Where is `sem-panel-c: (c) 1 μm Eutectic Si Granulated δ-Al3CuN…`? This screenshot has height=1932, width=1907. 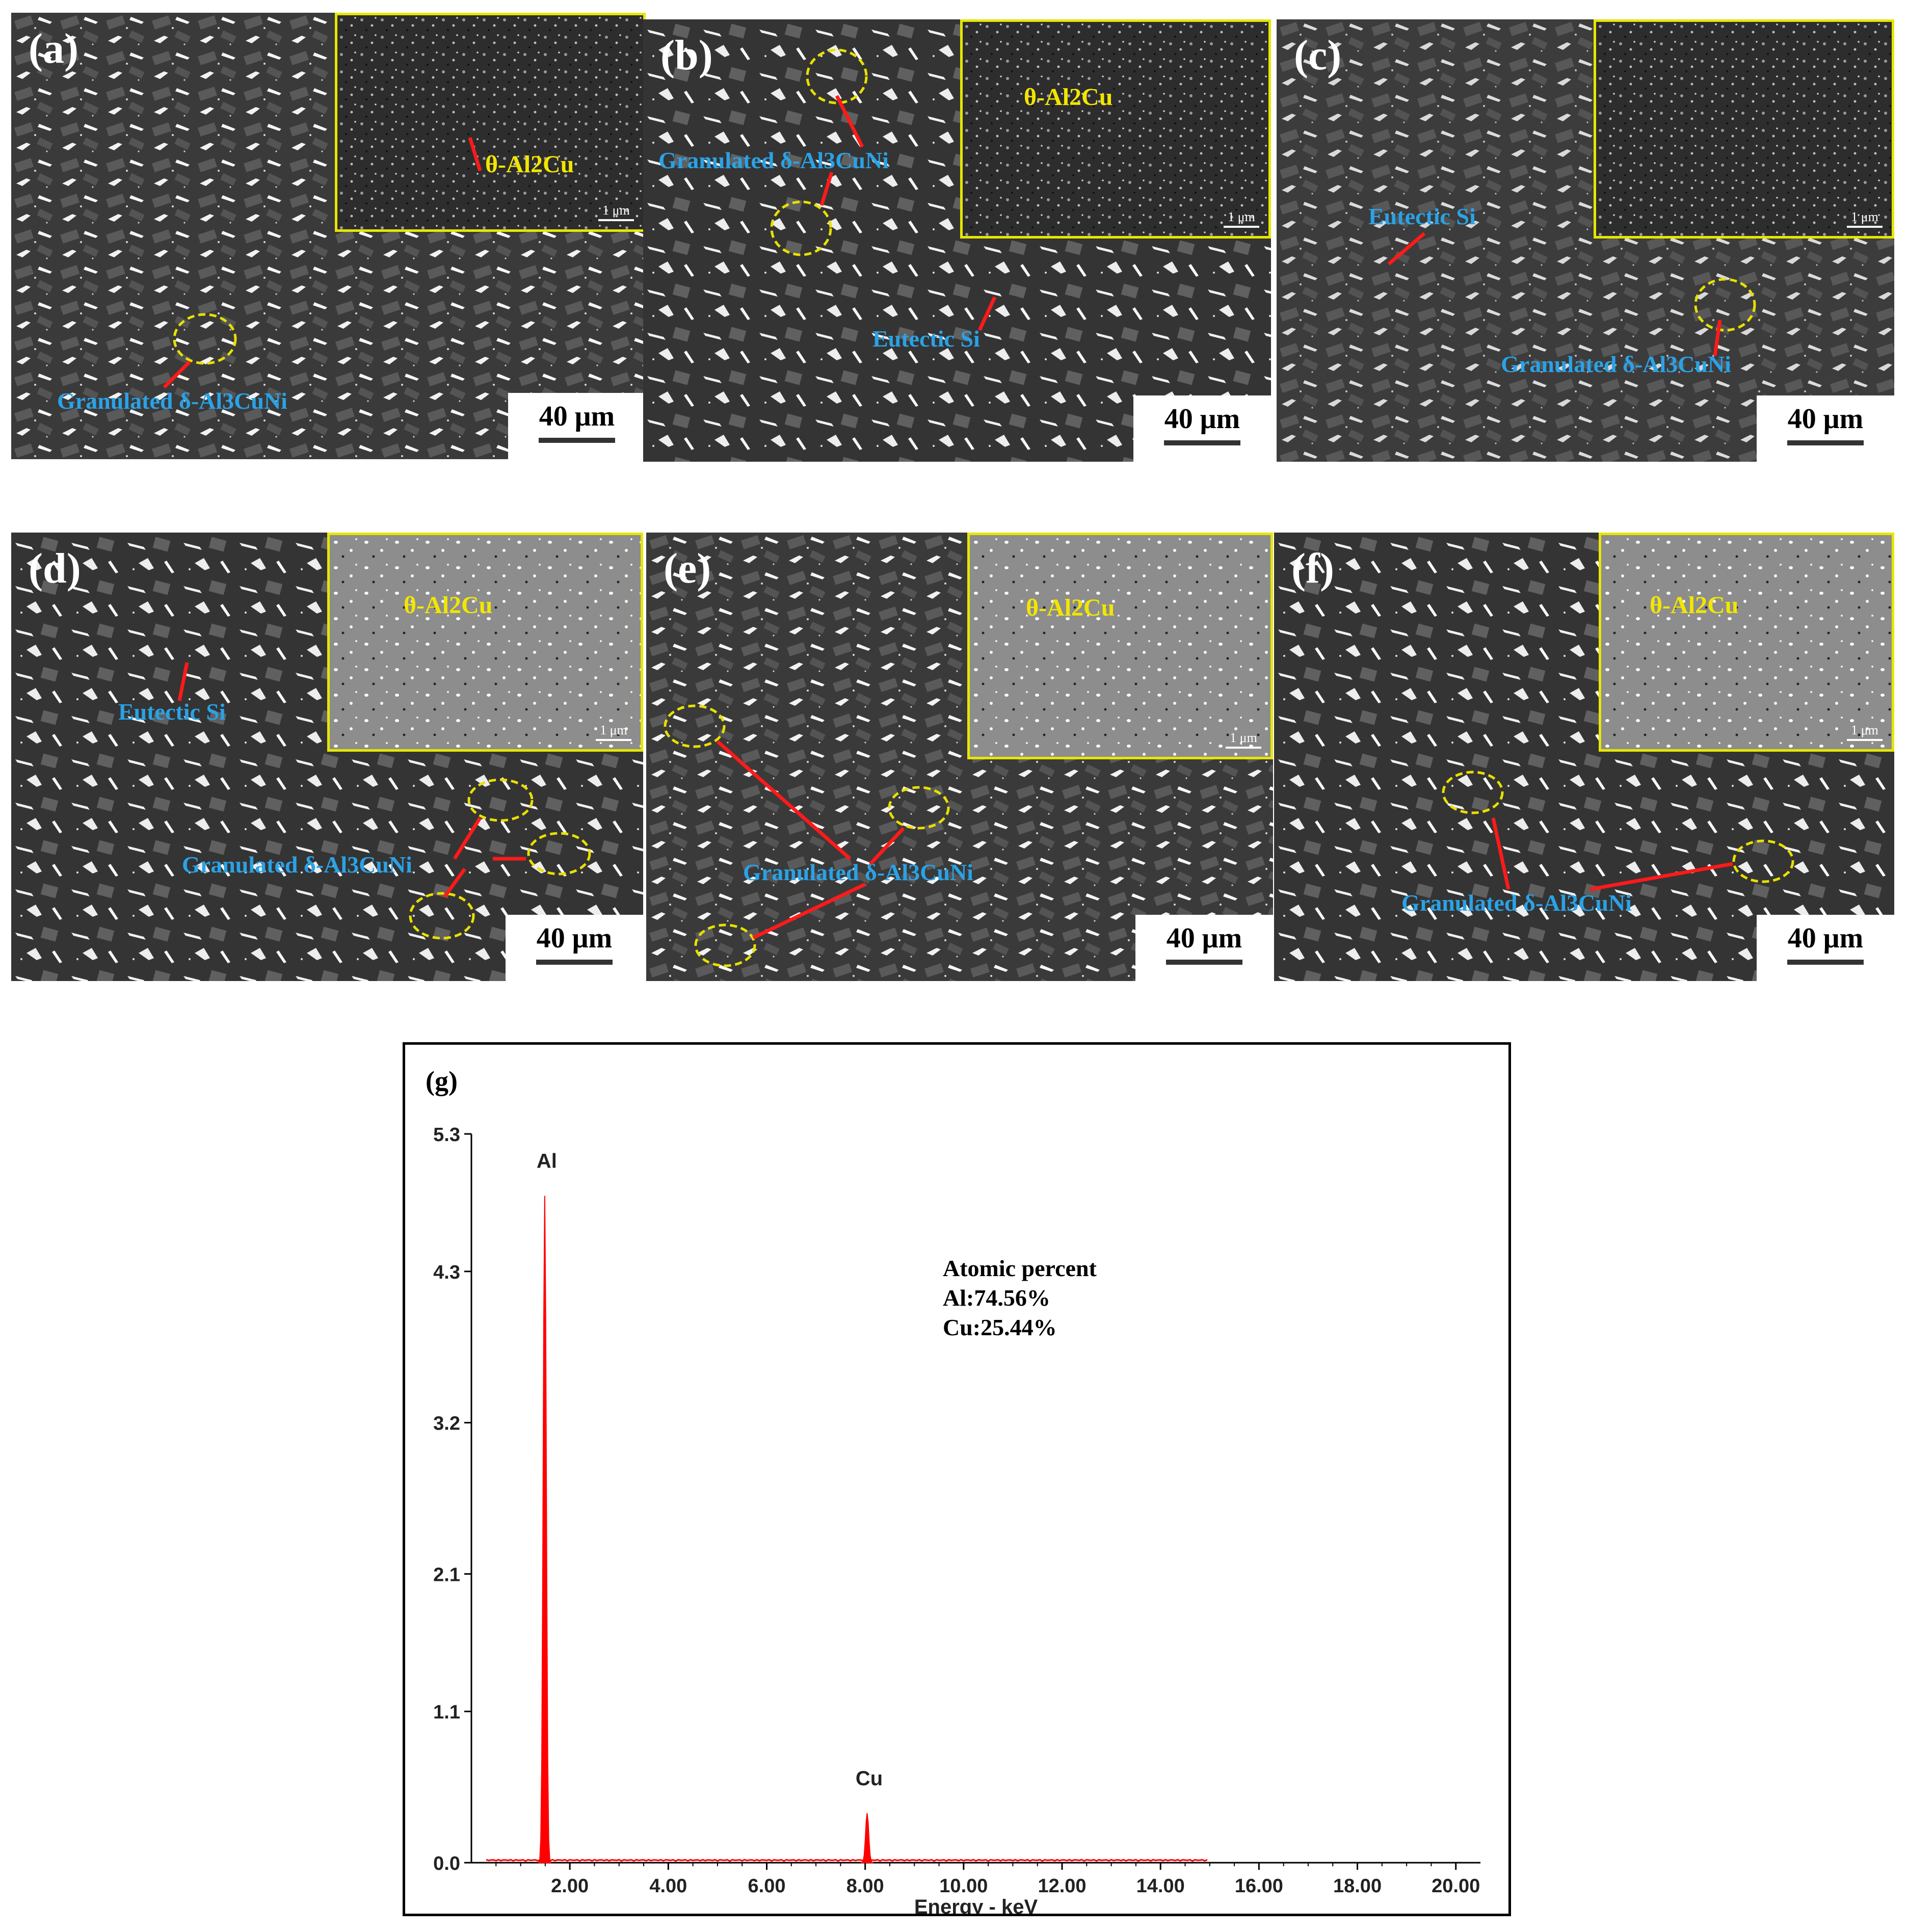 sem-panel-c: (c) 1 μm Eutectic Si Granulated δ-Al3CuN… is located at coordinates (1586, 241).